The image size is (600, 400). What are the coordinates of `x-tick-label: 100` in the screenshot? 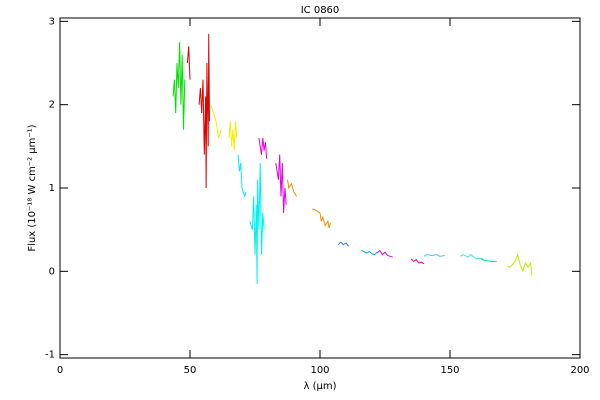 It's located at (319, 370).